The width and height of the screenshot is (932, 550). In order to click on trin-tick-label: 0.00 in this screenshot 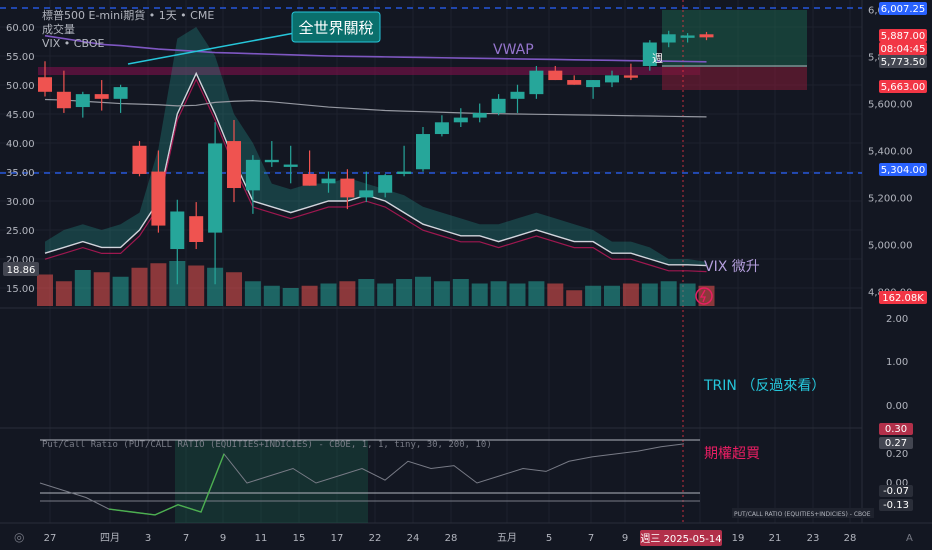, I will do `click(897, 406)`.